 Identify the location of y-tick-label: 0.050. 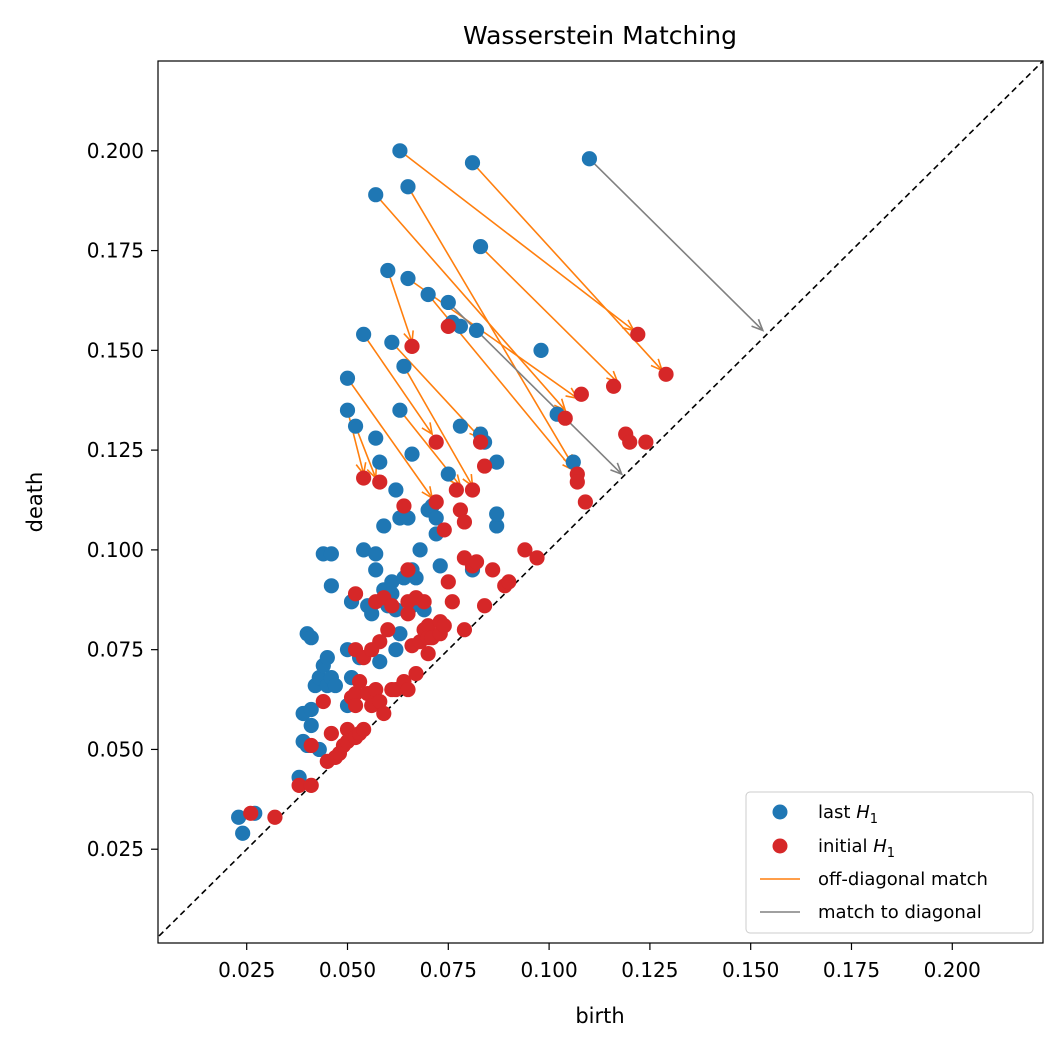
(115, 749).